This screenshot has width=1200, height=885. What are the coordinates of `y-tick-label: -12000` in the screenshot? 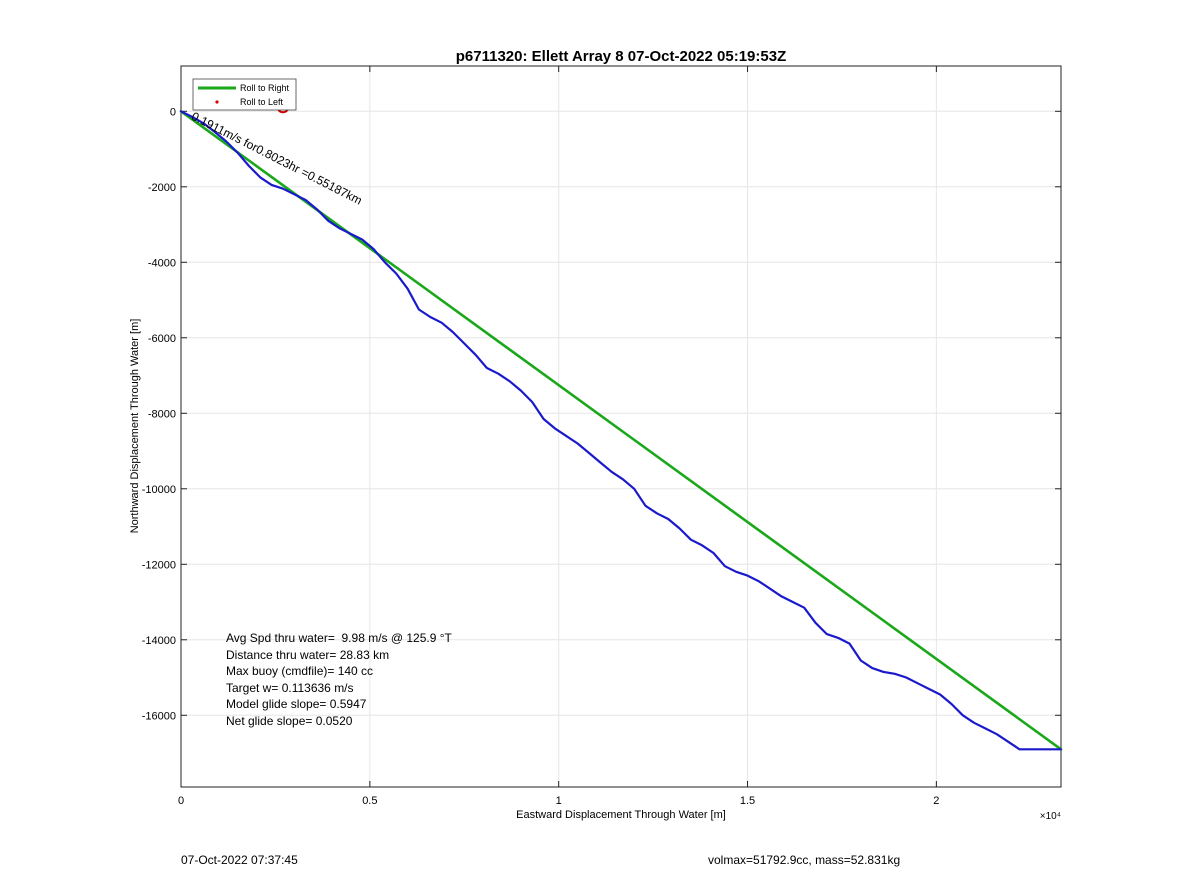 It's located at (159, 565).